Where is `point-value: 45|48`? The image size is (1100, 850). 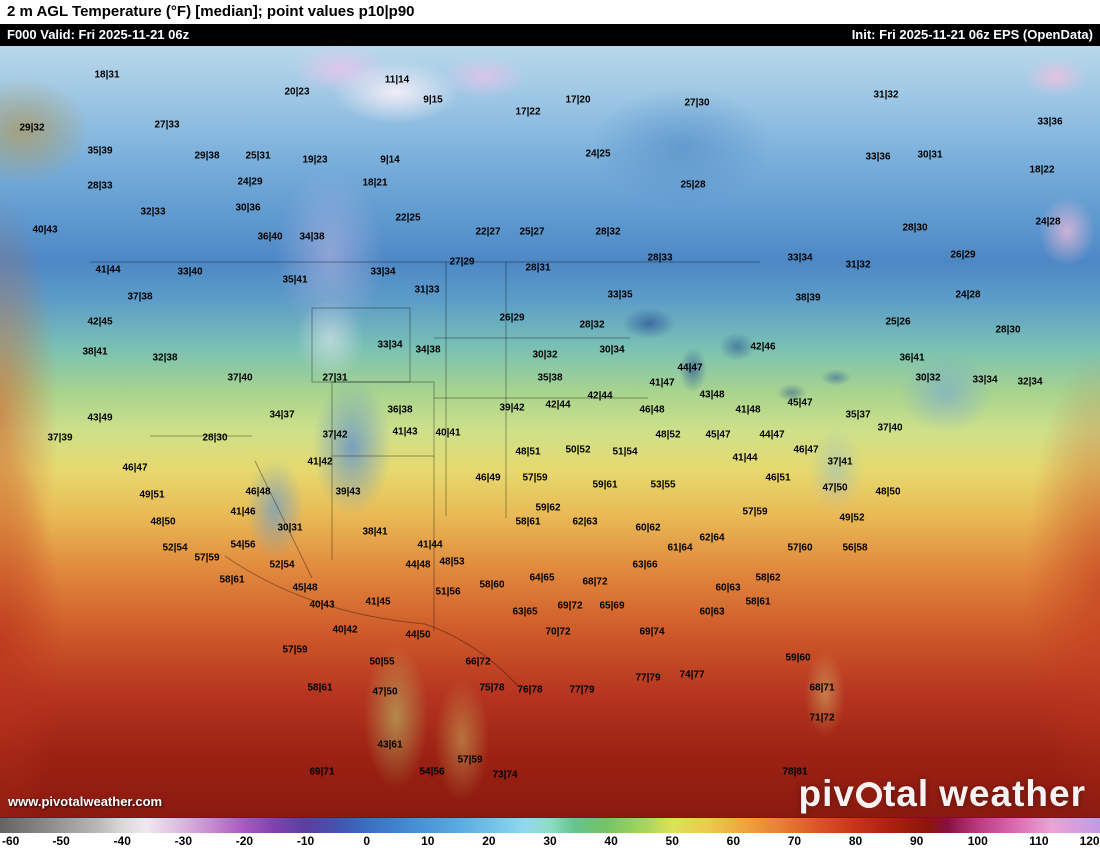 point-value: 45|48 is located at coordinates (305, 588).